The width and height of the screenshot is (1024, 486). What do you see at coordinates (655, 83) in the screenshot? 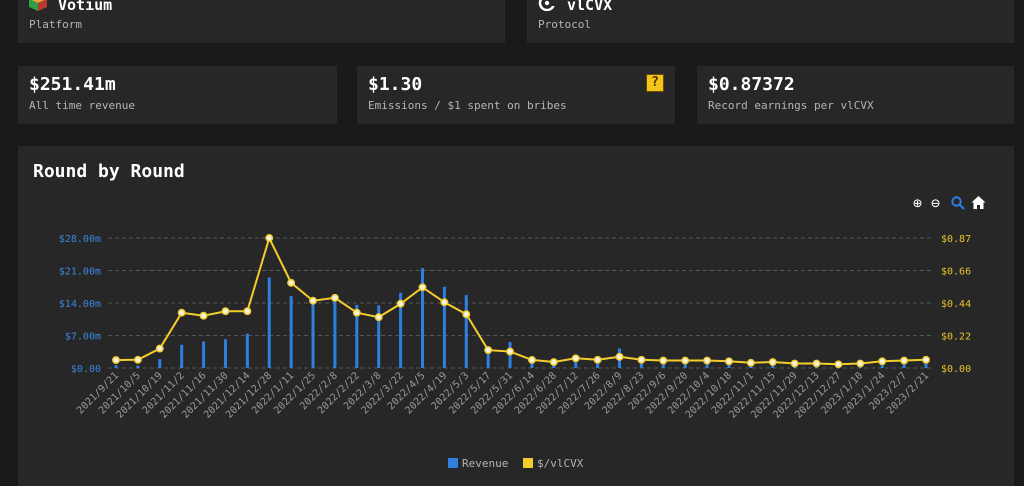
I see `question-block-icon: ?` at bounding box center [655, 83].